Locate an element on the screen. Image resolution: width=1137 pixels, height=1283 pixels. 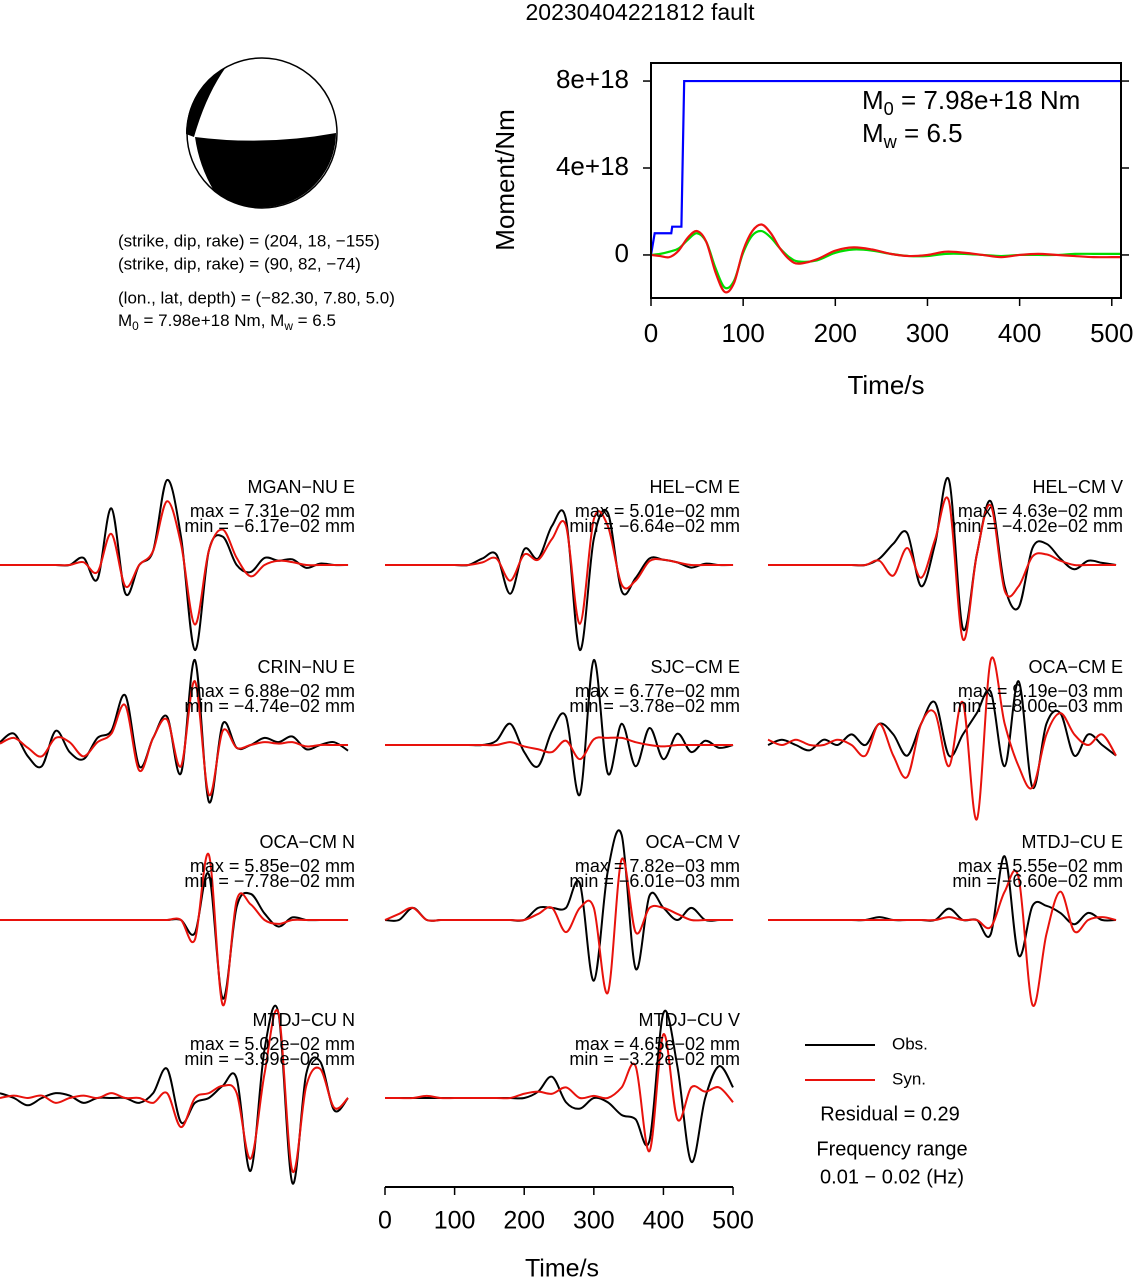
min-label: min = −6.60e−02 mm is located at coordinates (1037, 881).